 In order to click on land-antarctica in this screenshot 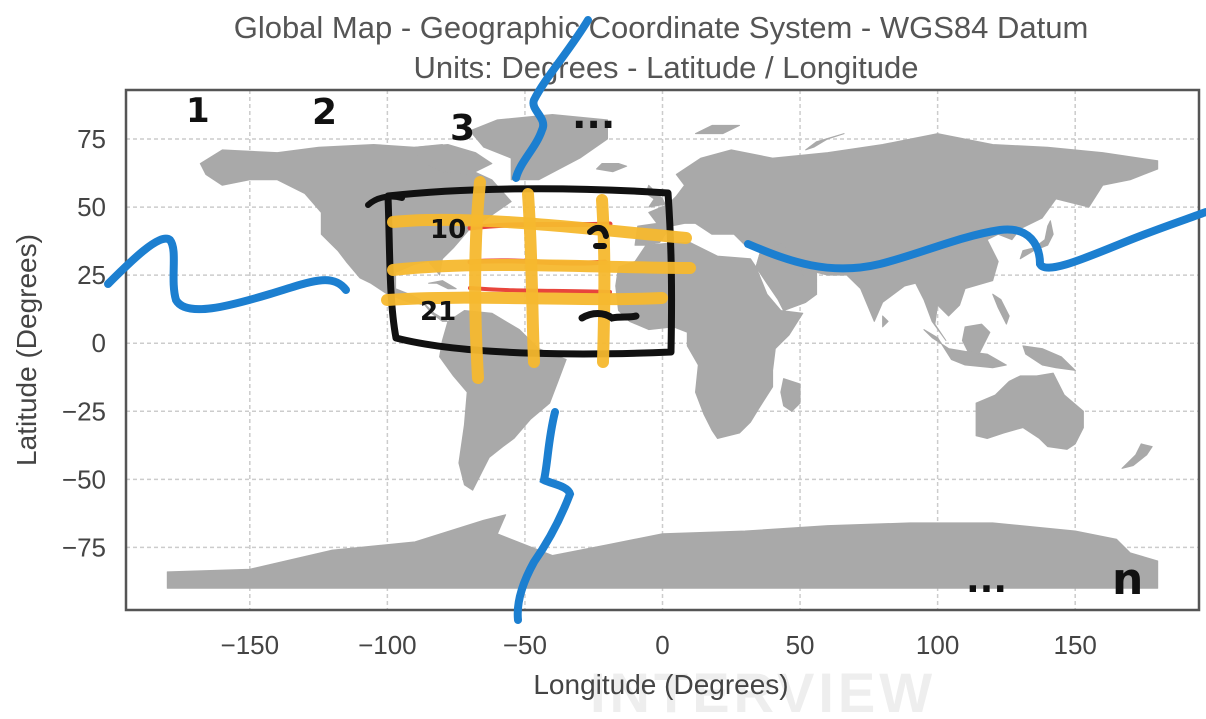, I will do `click(662, 551)`.